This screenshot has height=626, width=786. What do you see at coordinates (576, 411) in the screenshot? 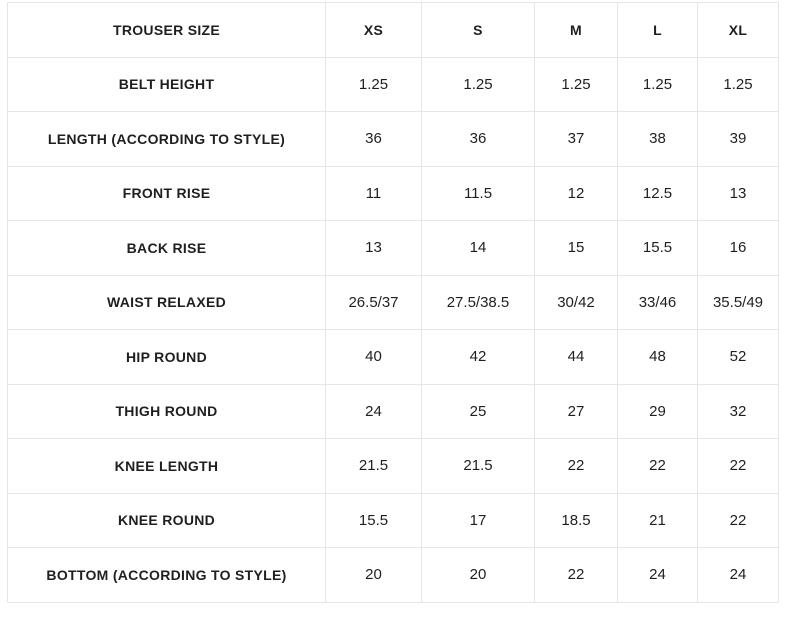
I see `value-cell: 27` at bounding box center [576, 411].